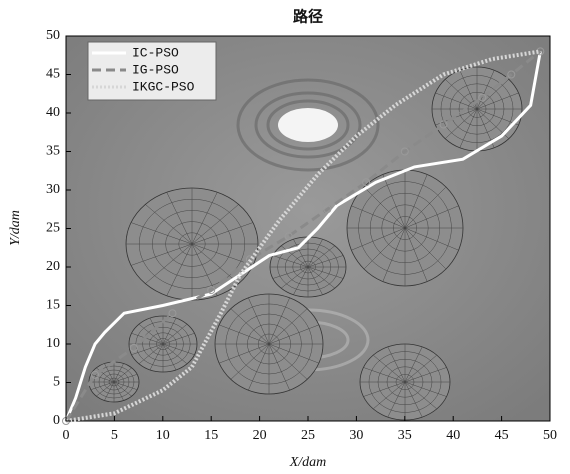 The width and height of the screenshot is (570, 474). Describe the element at coordinates (155, 69) in the screenshot. I see `legend-label: IG-PSO` at that location.